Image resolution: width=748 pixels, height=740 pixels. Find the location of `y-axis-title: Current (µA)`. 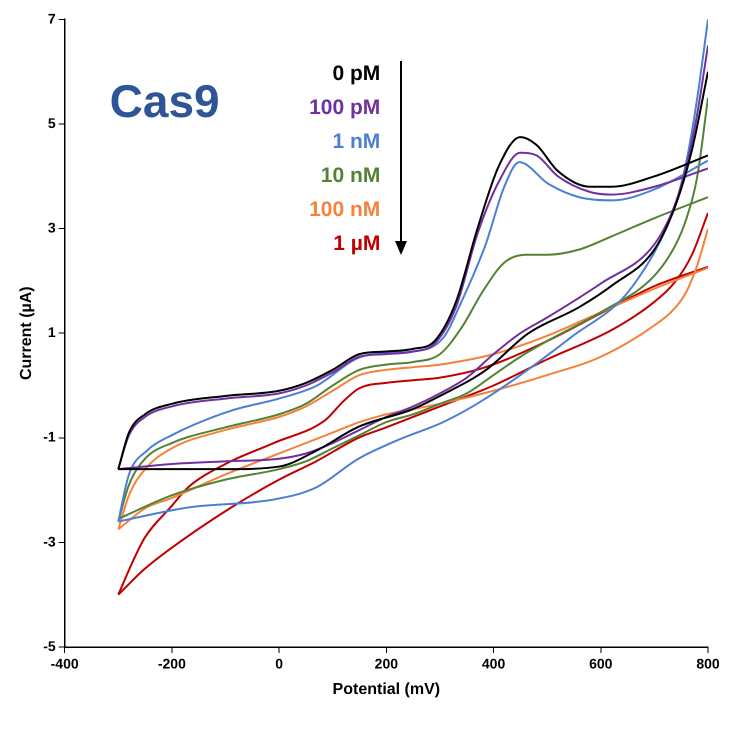

y-axis-title: Current (µA) is located at coordinates (27, 333).